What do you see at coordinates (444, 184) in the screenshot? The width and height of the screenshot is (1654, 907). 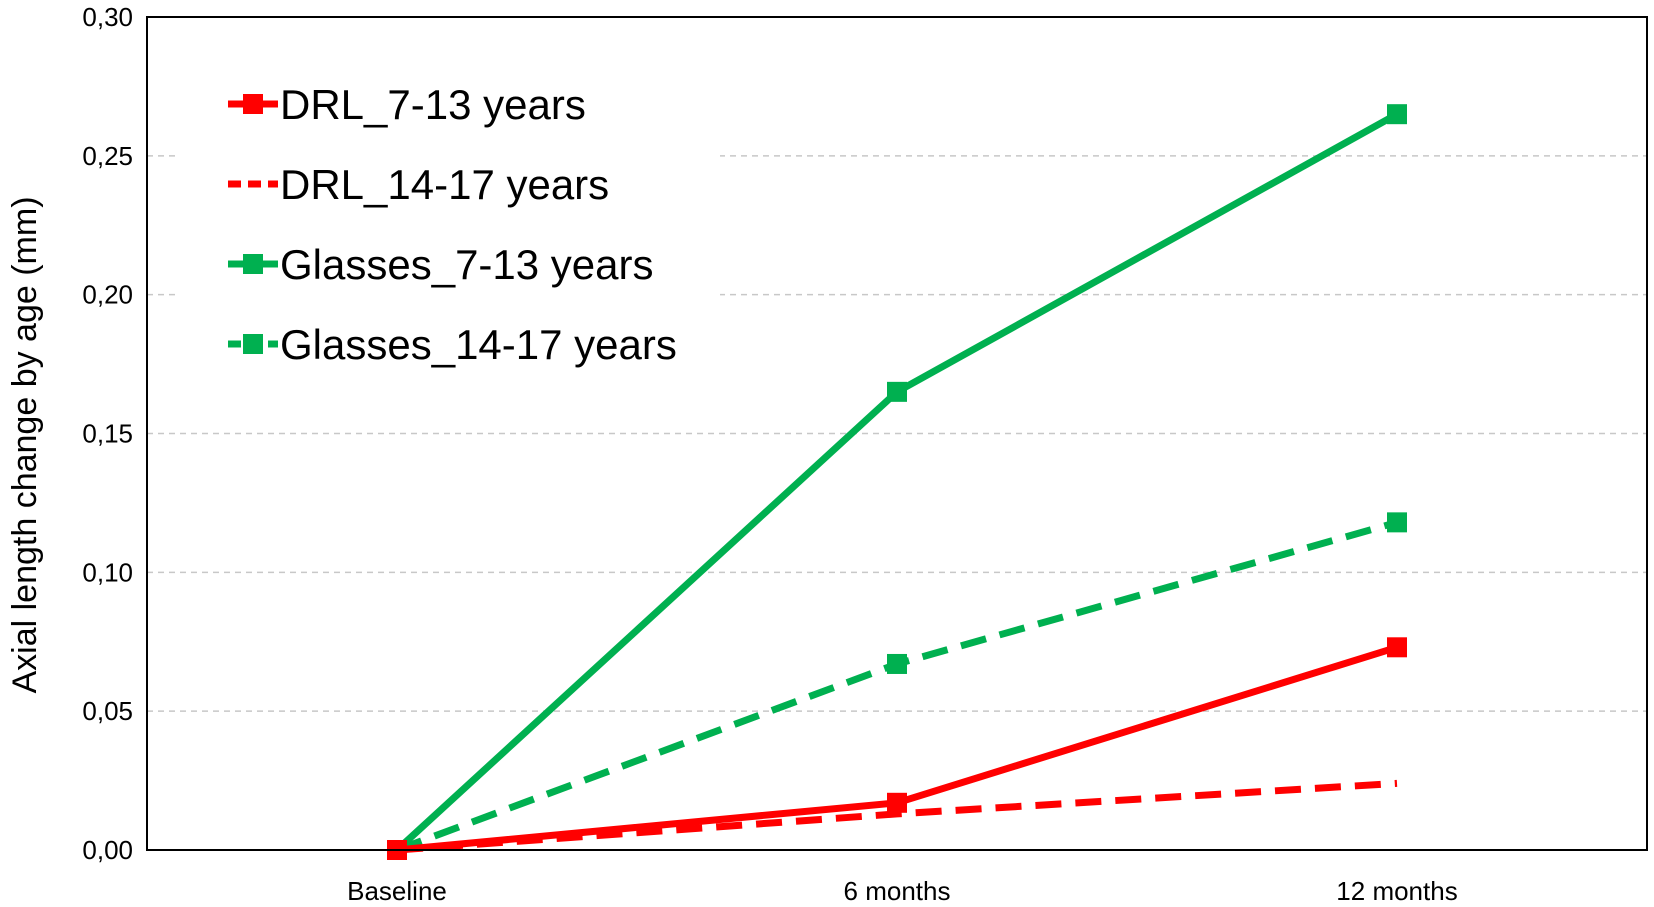 I see `legend-label: DRL_14-17 years` at bounding box center [444, 184].